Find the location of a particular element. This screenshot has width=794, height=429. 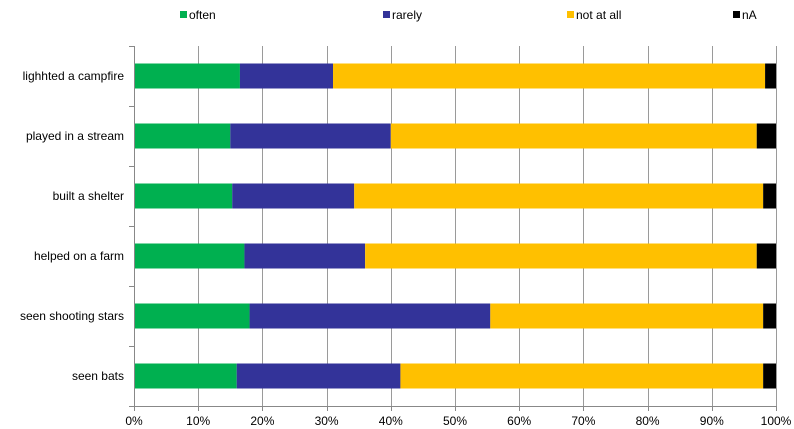

x-tick-label: 20% is located at coordinates (262, 421).